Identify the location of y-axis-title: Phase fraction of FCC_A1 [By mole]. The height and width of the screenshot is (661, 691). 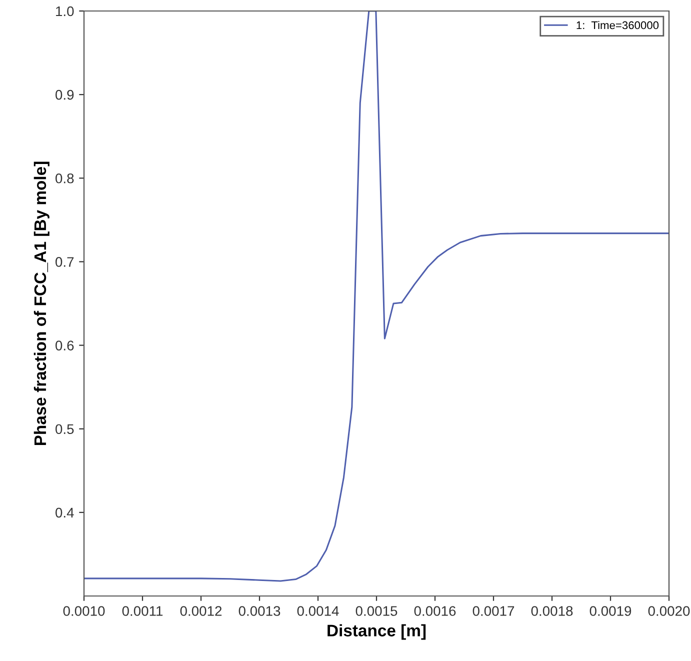
(42, 303).